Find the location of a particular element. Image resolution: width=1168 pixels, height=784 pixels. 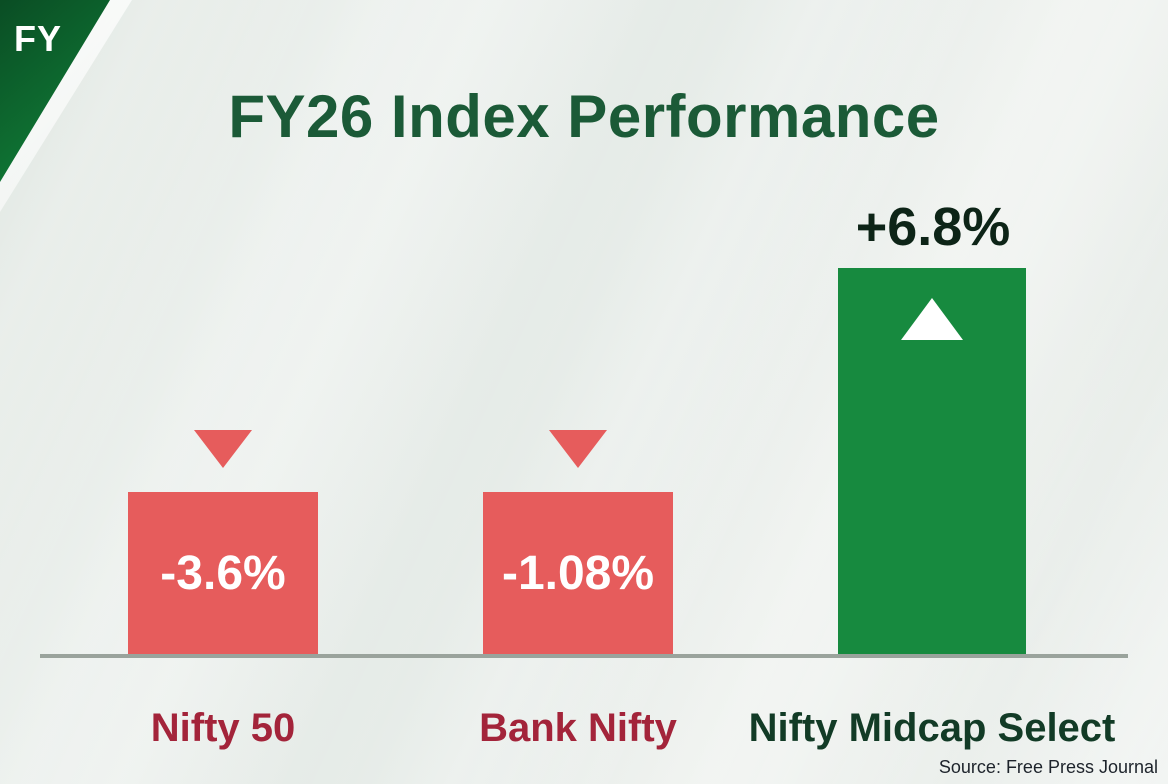

category-label-banknifty: Bank Nifty is located at coordinates (578, 728).